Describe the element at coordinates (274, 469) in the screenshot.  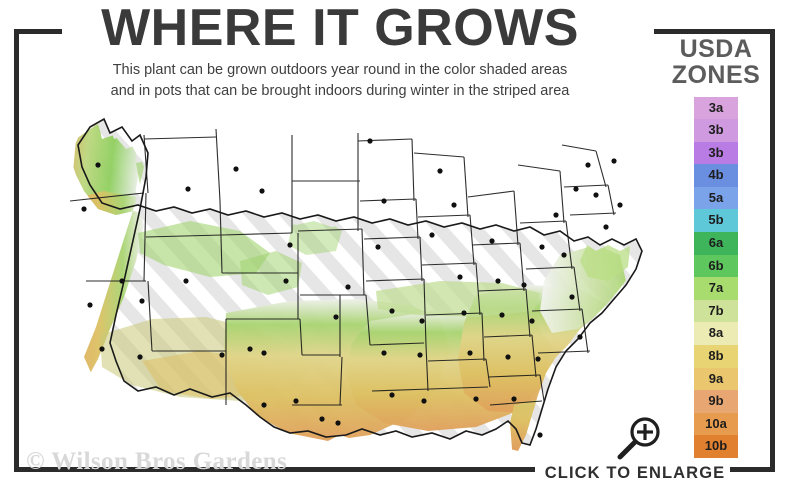
I see `frame-bottom-left-segment` at that location.